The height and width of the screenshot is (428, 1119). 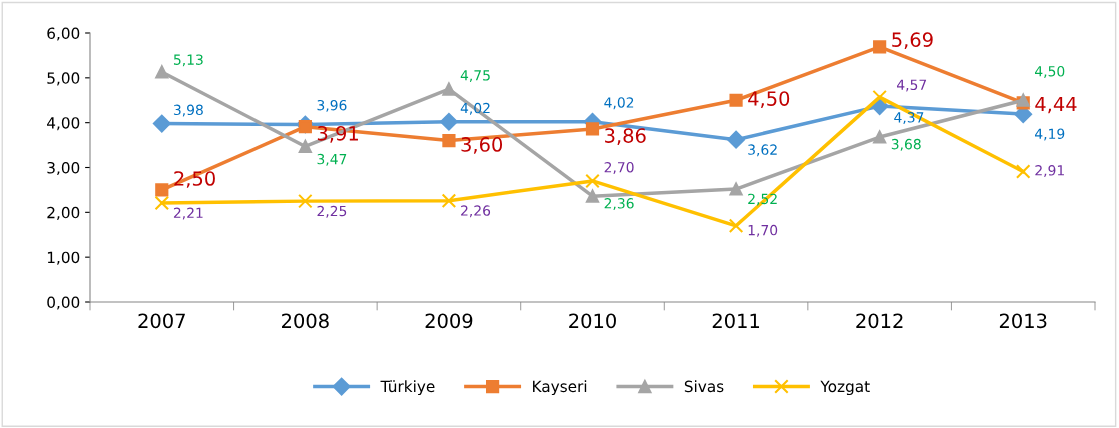 What do you see at coordinates (63, 213) in the screenshot?
I see `y-tick-label: 2,00` at bounding box center [63, 213].